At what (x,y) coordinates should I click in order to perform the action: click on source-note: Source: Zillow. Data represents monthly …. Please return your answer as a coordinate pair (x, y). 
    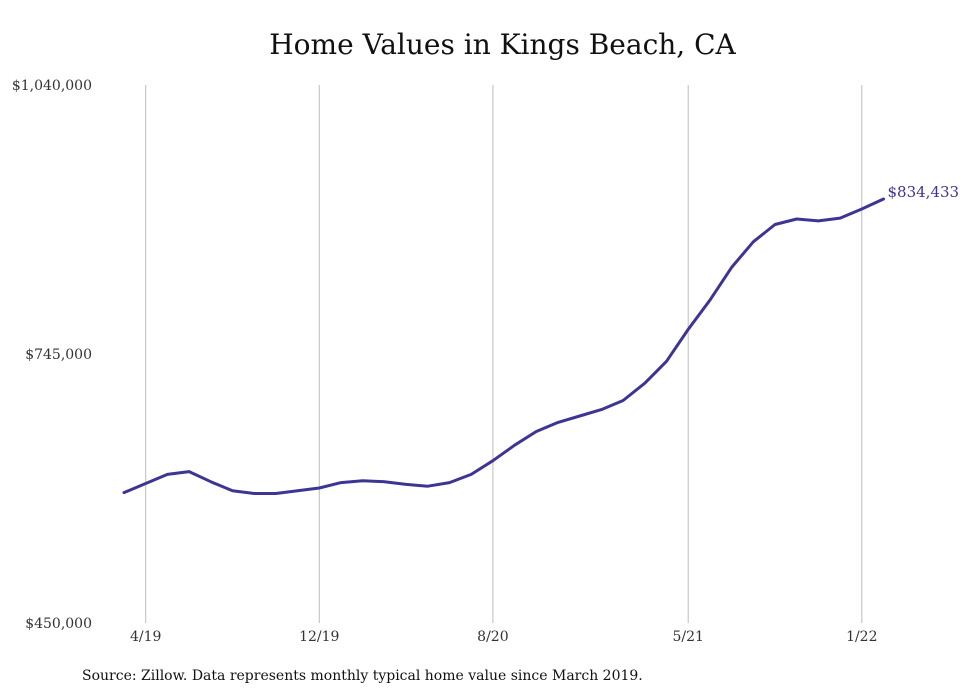
    Looking at the image, I should click on (362, 676).